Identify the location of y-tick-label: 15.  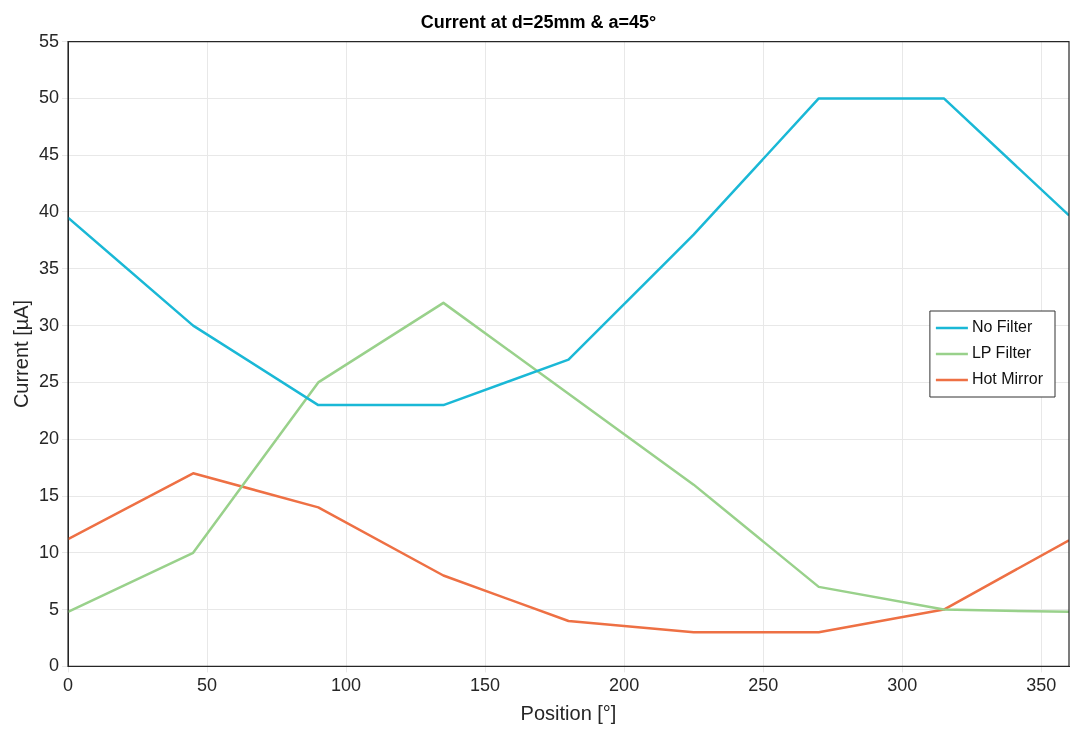
(49, 494).